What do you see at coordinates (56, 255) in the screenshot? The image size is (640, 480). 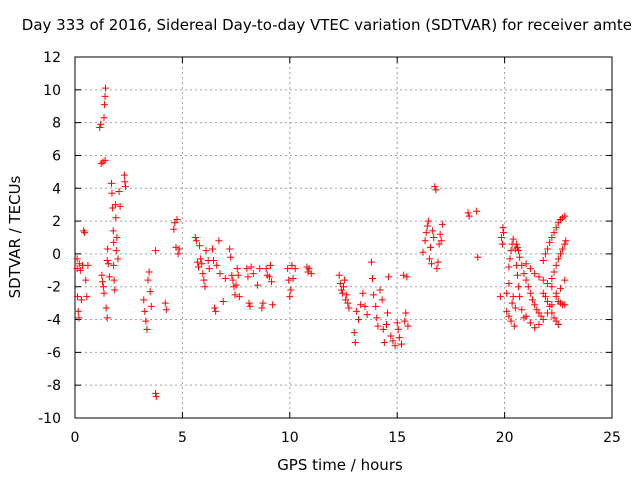 I see `y-tick-label: 0` at bounding box center [56, 255].